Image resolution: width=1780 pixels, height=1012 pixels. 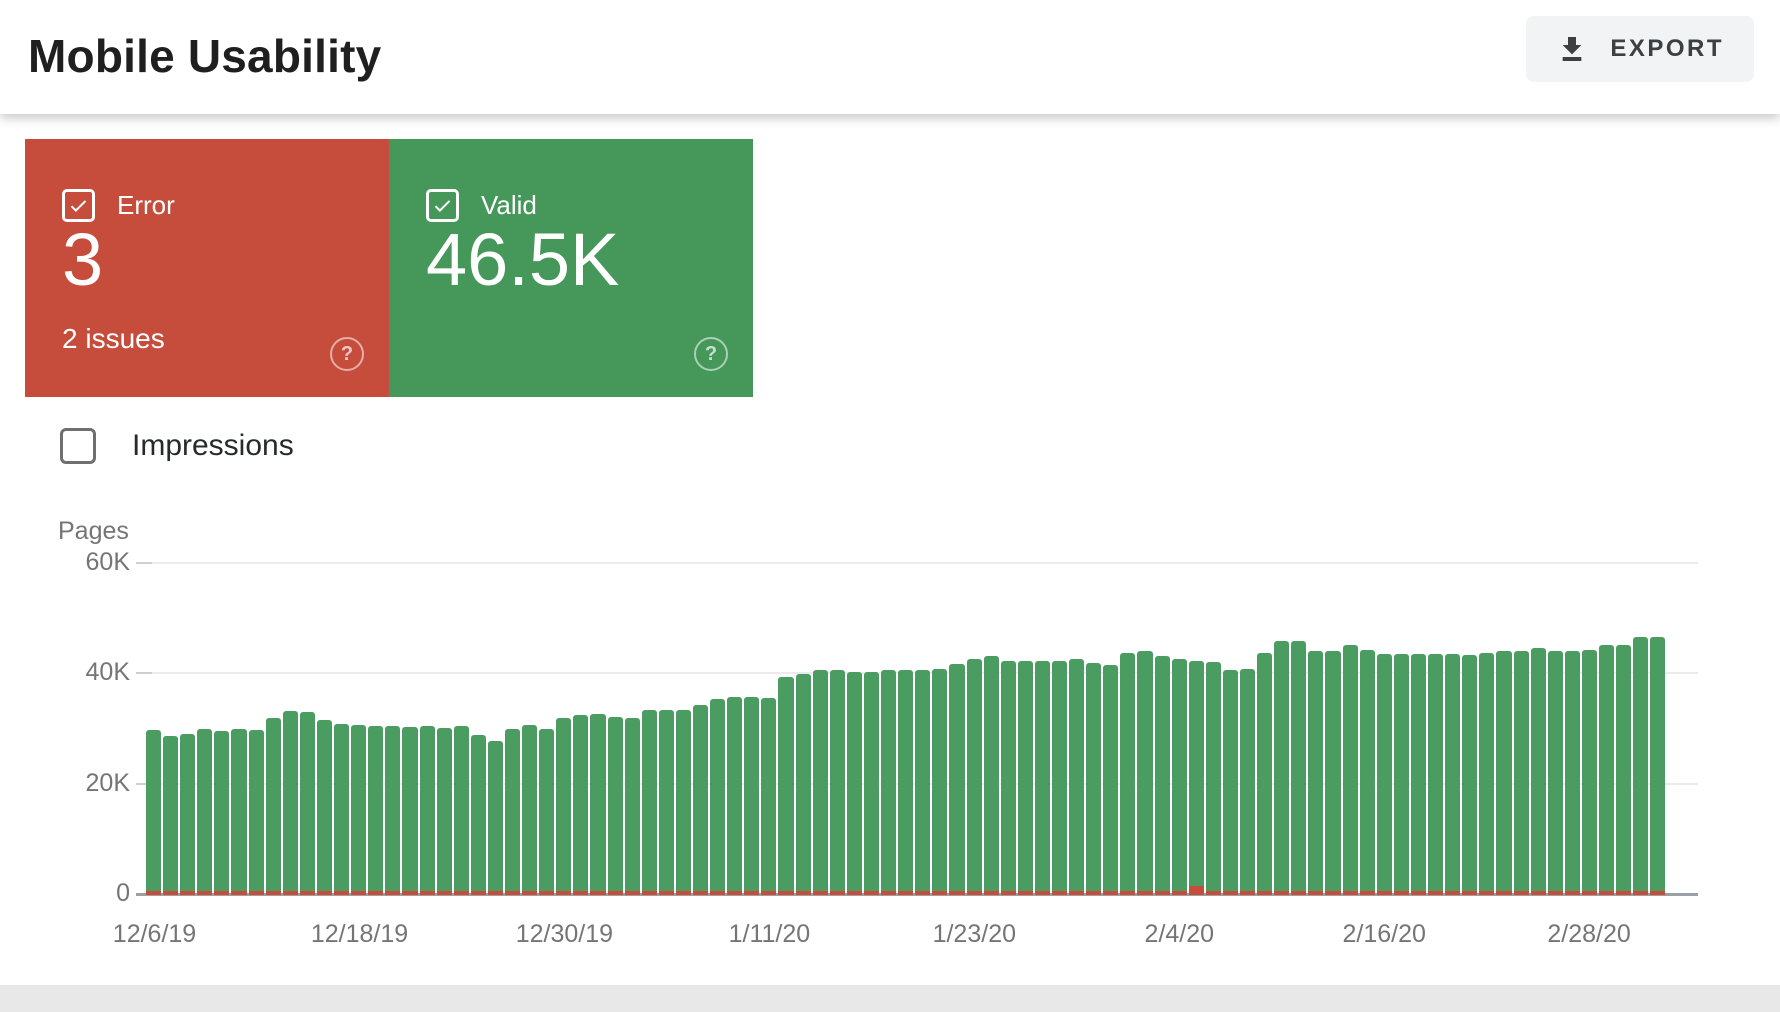 What do you see at coordinates (1640, 49) in the screenshot?
I see `export-button: EXPORT` at bounding box center [1640, 49].